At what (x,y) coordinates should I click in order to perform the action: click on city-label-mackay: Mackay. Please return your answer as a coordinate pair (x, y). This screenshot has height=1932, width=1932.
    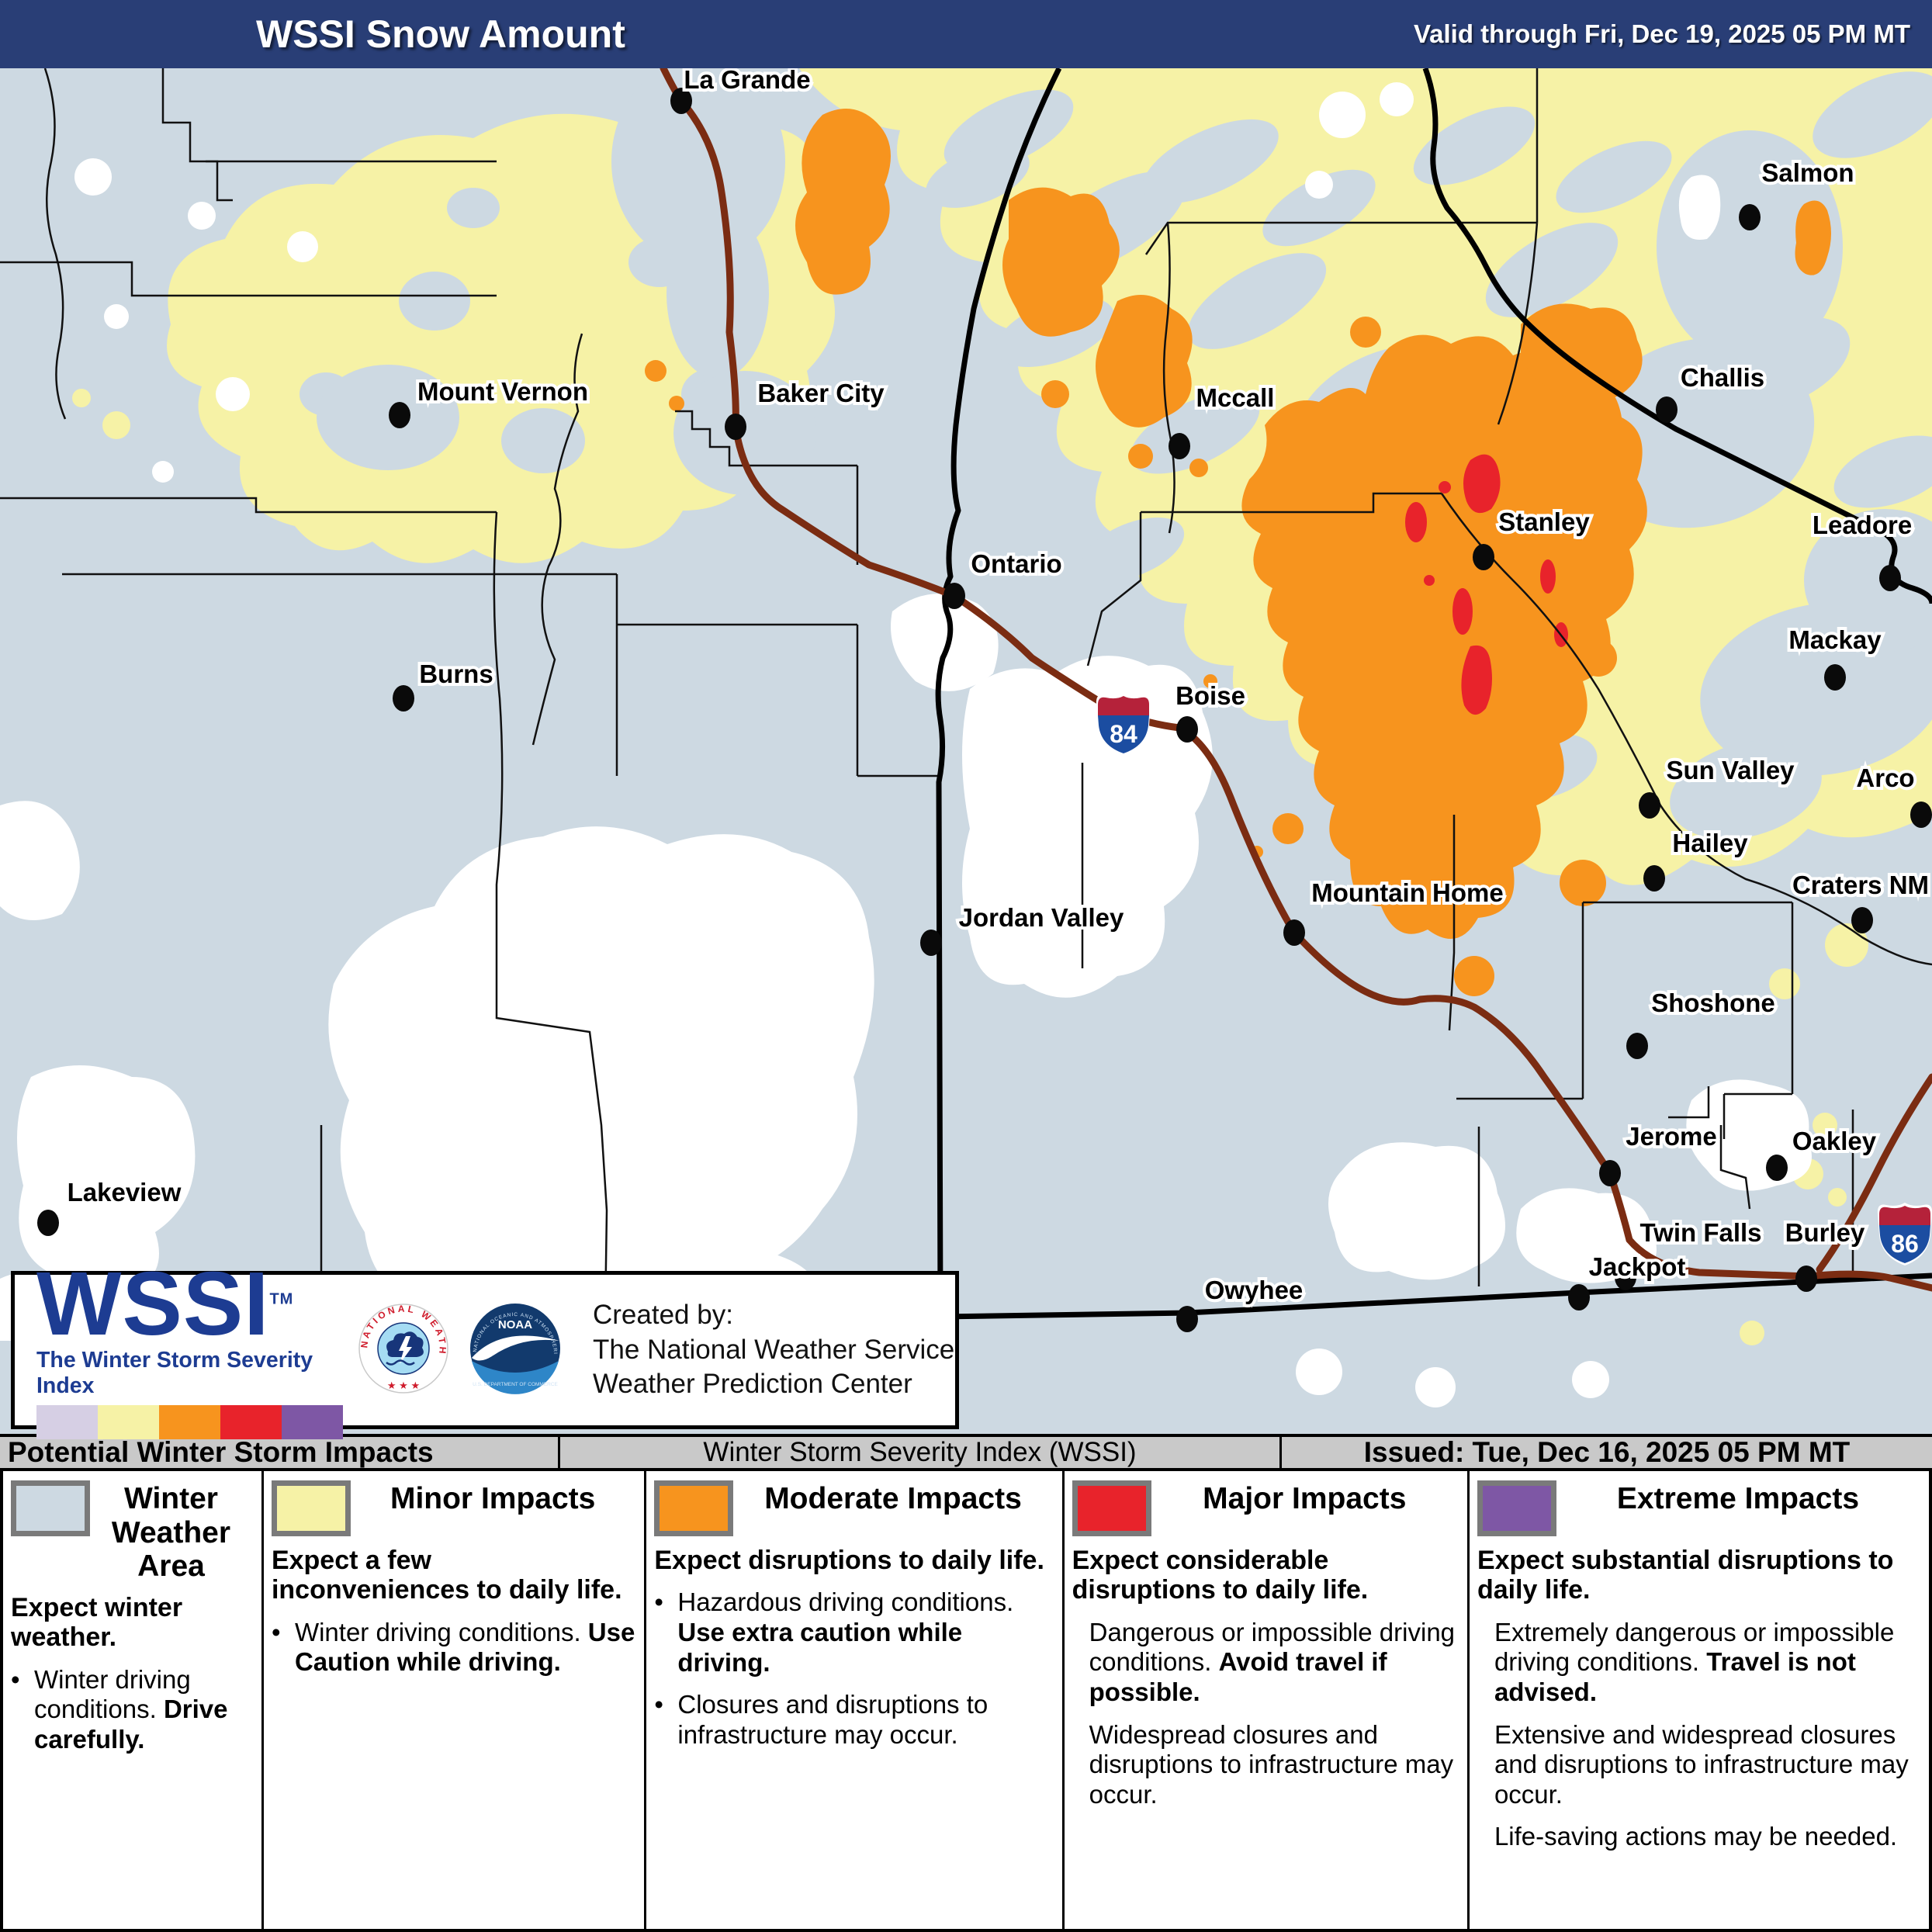
    Looking at the image, I should click on (1835, 639).